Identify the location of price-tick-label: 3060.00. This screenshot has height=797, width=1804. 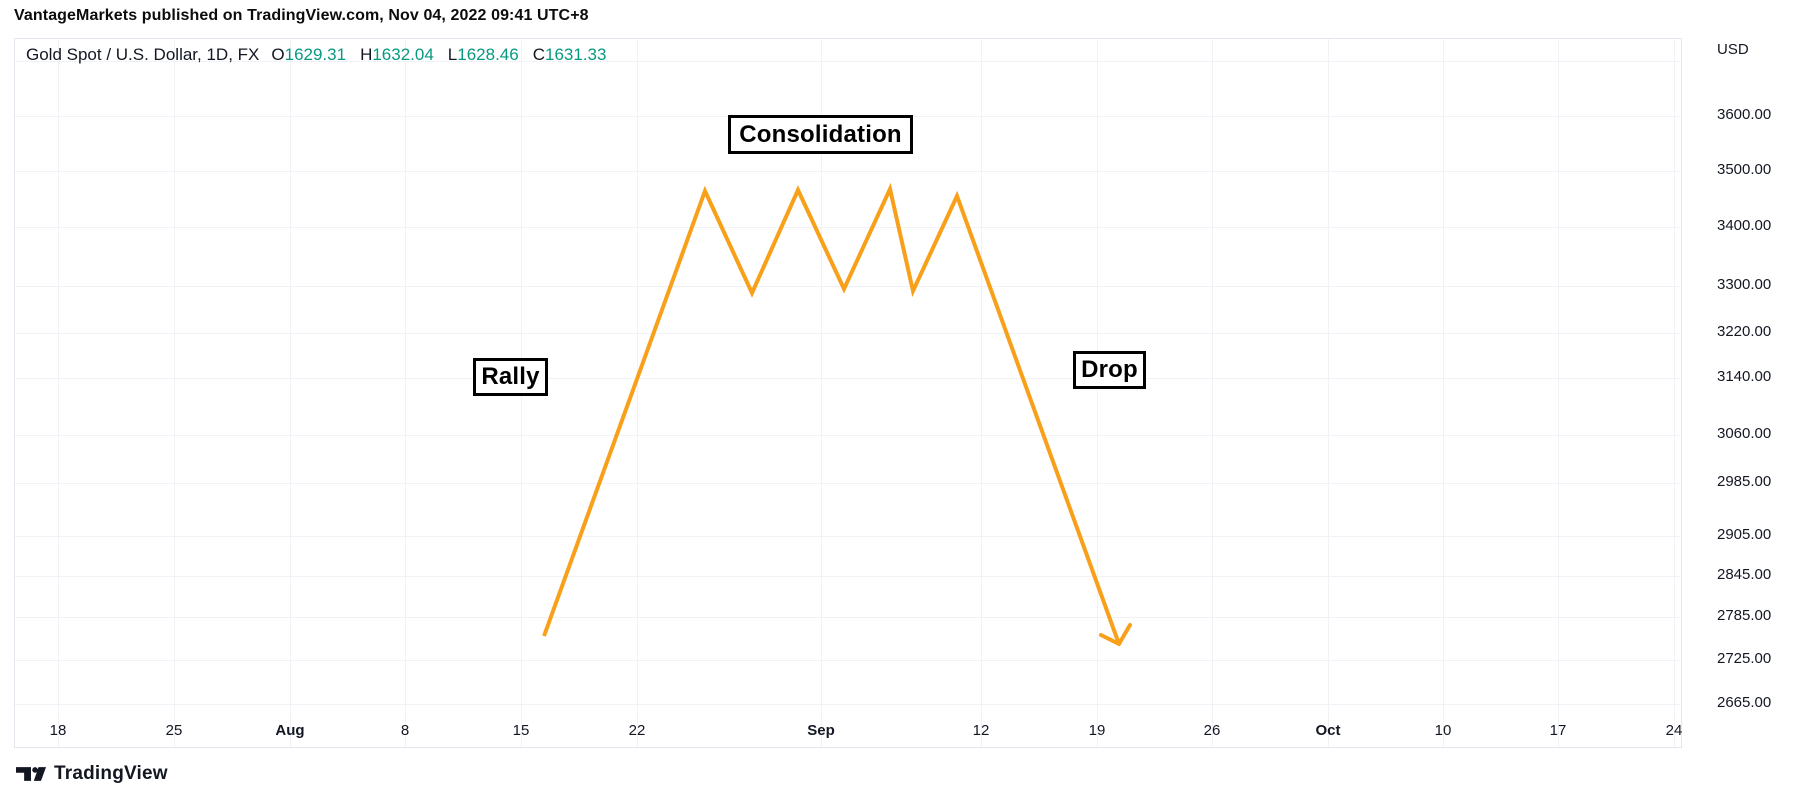
(1744, 433).